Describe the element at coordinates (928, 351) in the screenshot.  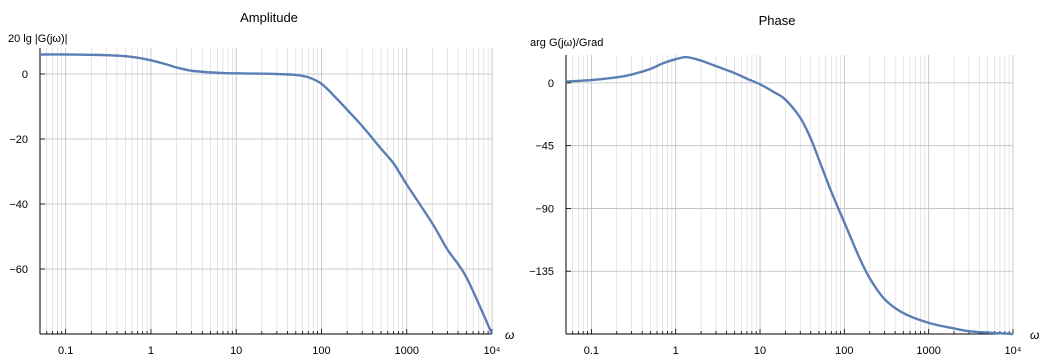
I see `phase-x-tick-label: 1000` at that location.